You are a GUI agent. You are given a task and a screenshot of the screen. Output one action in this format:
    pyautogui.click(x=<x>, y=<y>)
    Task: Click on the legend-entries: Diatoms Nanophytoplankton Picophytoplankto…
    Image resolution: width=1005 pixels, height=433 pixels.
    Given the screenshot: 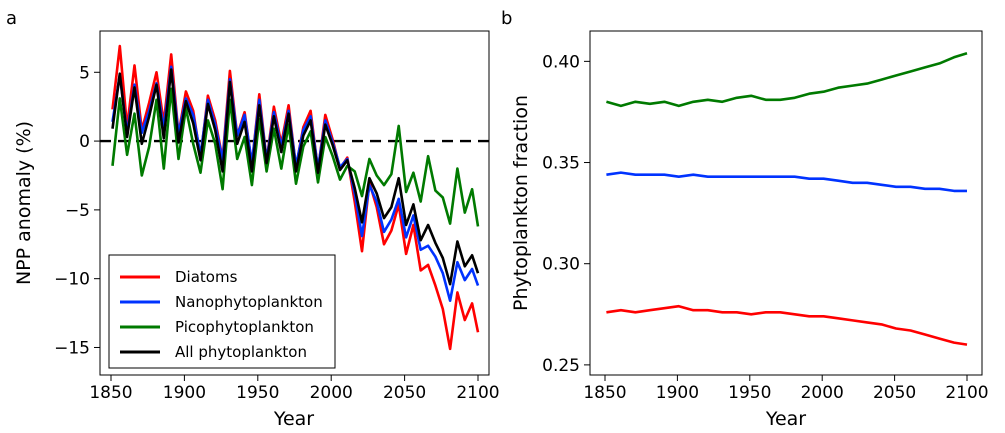 What is the action you would take?
    pyautogui.click(x=221, y=314)
    